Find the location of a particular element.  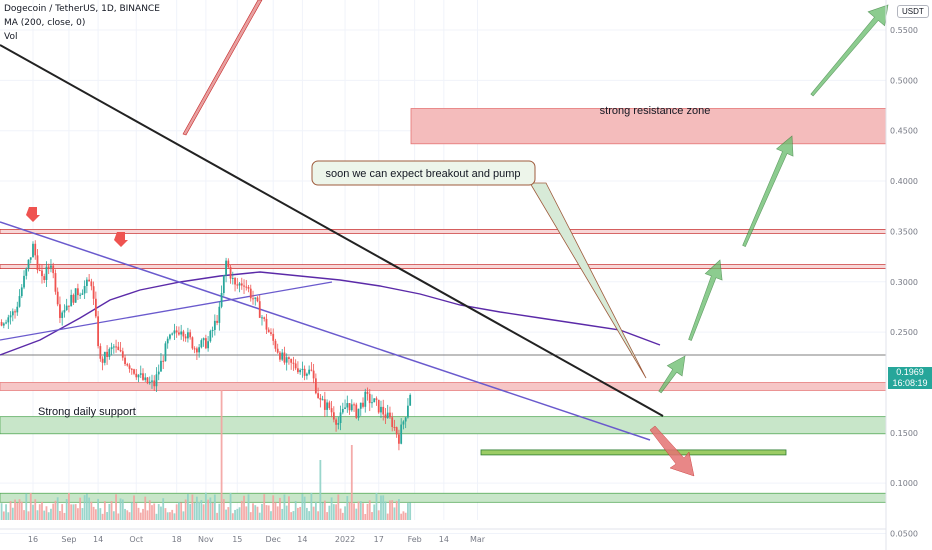

price-tick-label: 0.3000 is located at coordinates (904, 282).